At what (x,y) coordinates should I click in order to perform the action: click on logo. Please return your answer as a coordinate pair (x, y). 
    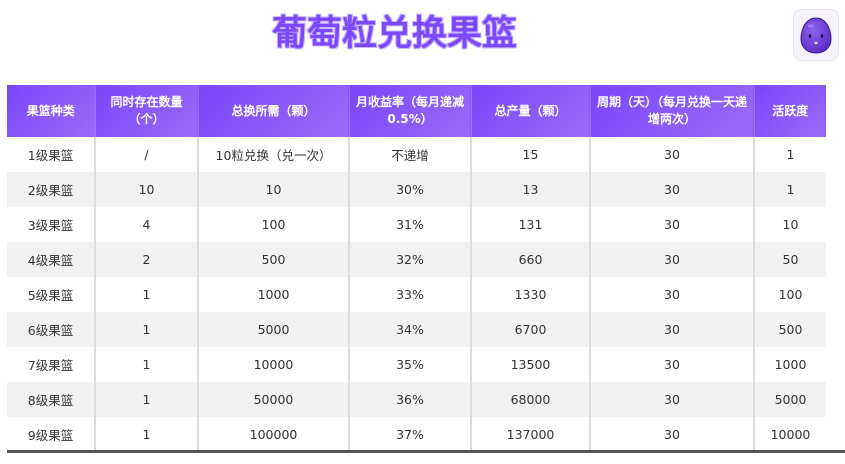
    Looking at the image, I should click on (816, 35).